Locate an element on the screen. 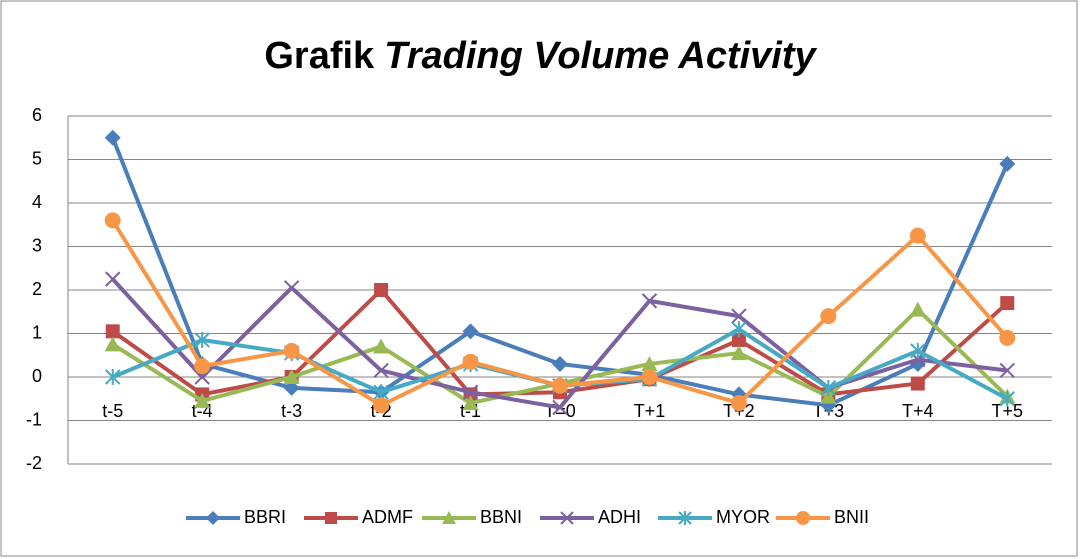 The height and width of the screenshot is (559, 1080). y-tick-label: 2 is located at coordinates (37, 289).